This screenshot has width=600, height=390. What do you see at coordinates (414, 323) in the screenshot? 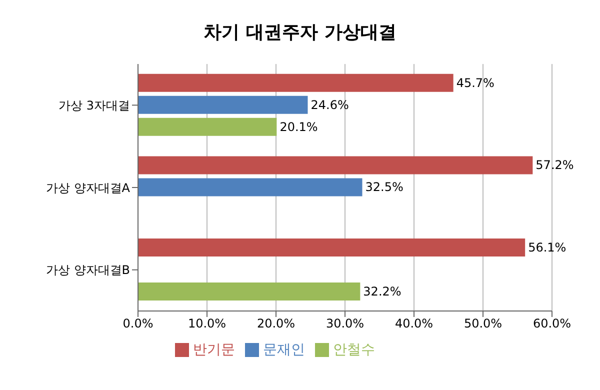
I see `x-tick-label: 40.0%` at bounding box center [414, 323].